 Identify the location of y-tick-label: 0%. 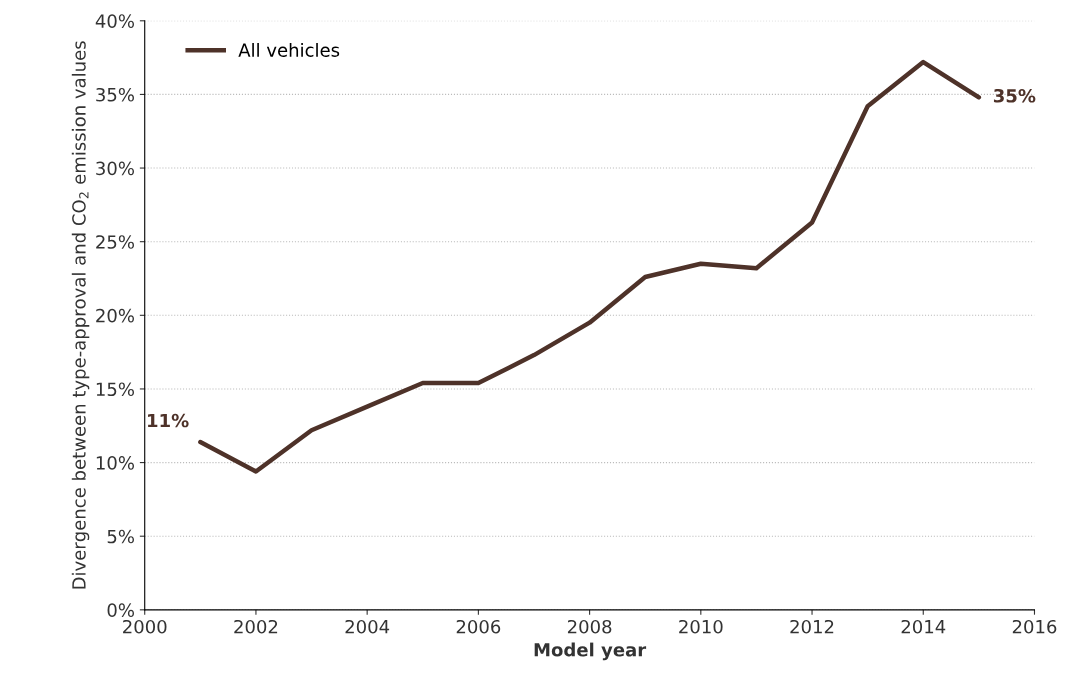
(120, 610).